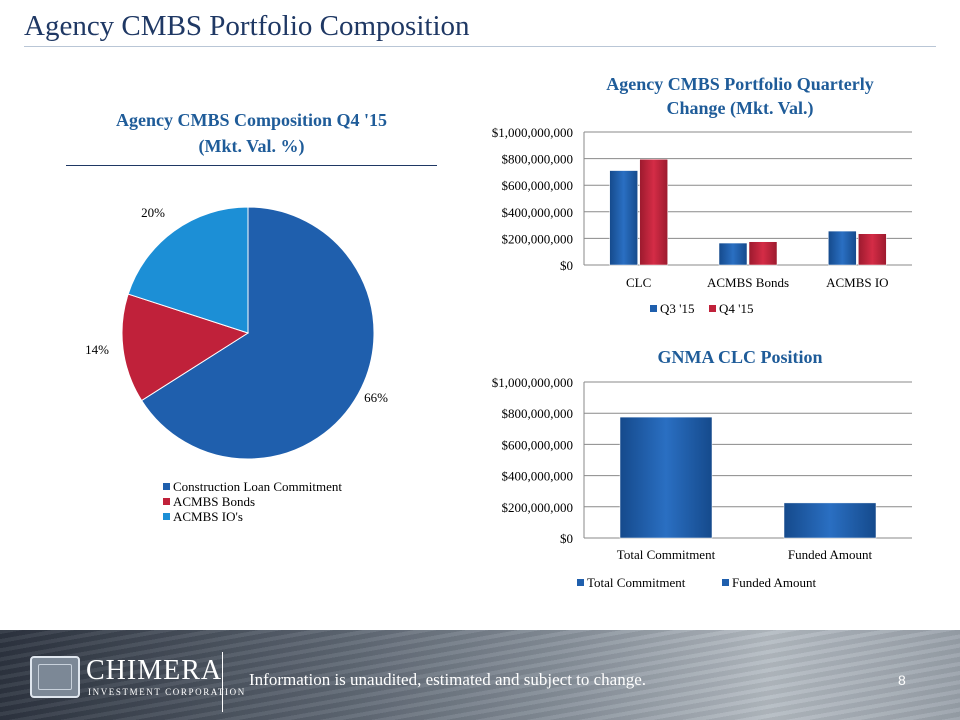  I want to click on footer-background, so click(480, 675).